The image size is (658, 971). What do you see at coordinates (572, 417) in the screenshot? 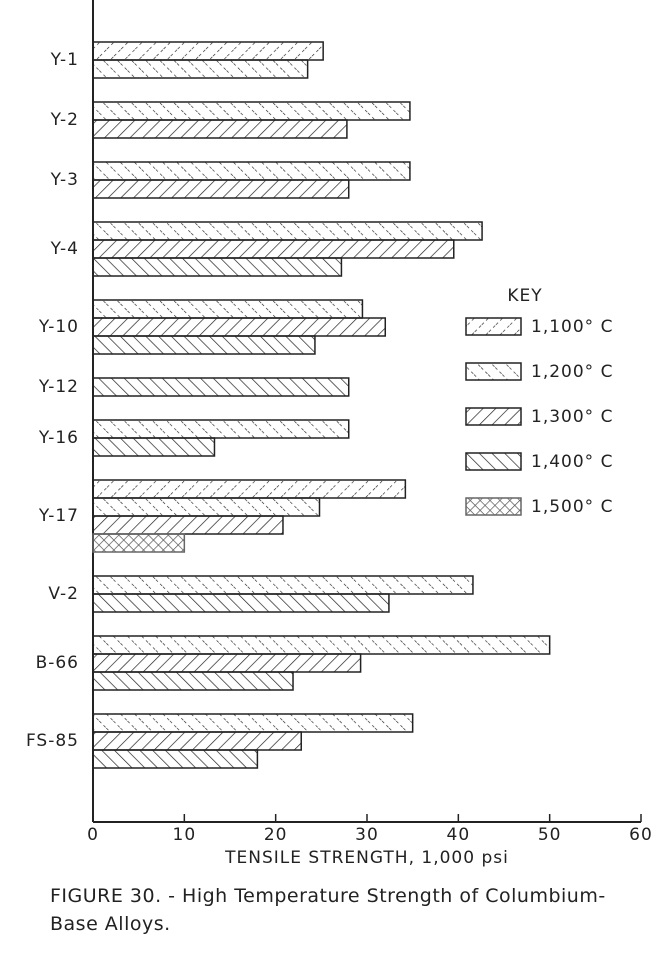
I see `legend-label: 1,300° C` at bounding box center [572, 417].